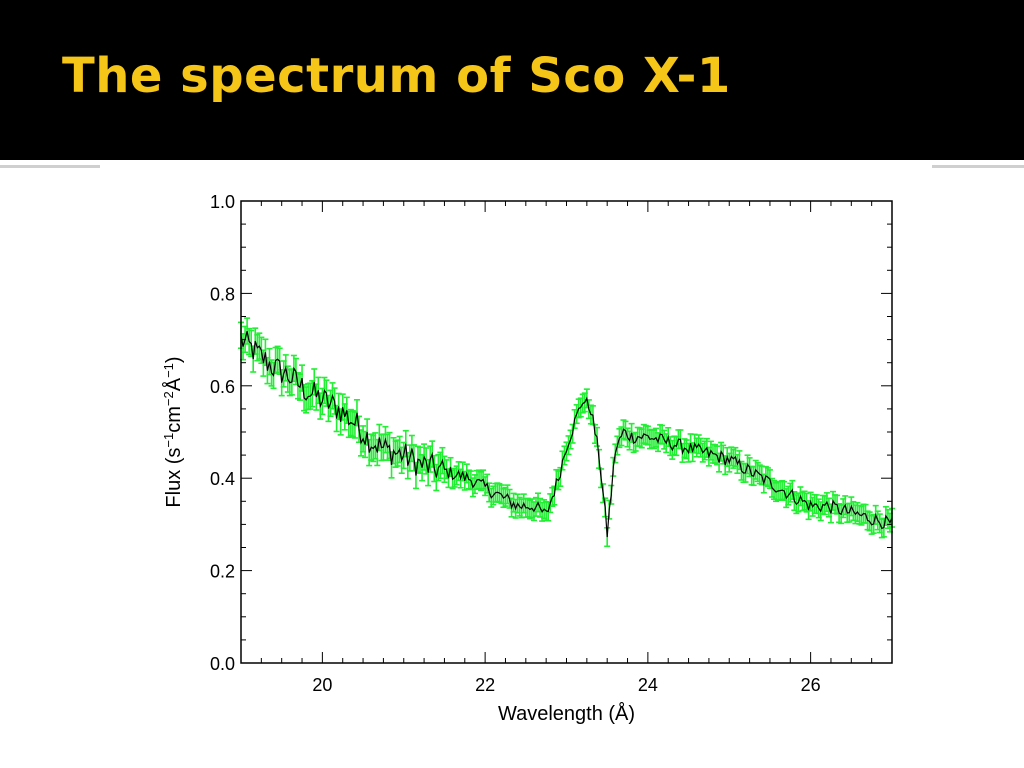  What do you see at coordinates (222, 294) in the screenshot?
I see `y-tick-label: 0.8` at bounding box center [222, 294].